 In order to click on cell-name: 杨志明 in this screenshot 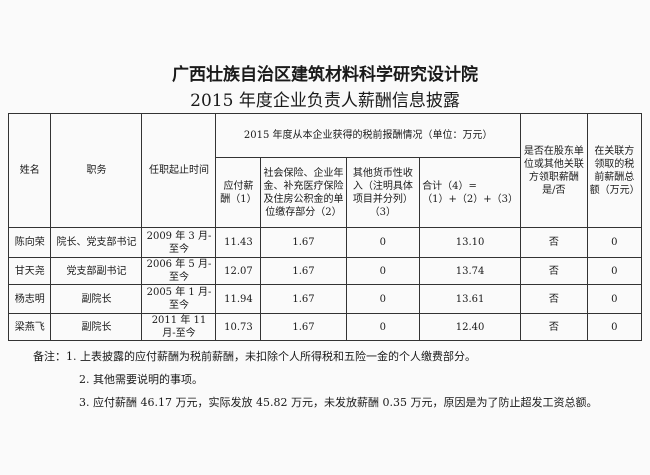, I will do `click(29, 299)`.